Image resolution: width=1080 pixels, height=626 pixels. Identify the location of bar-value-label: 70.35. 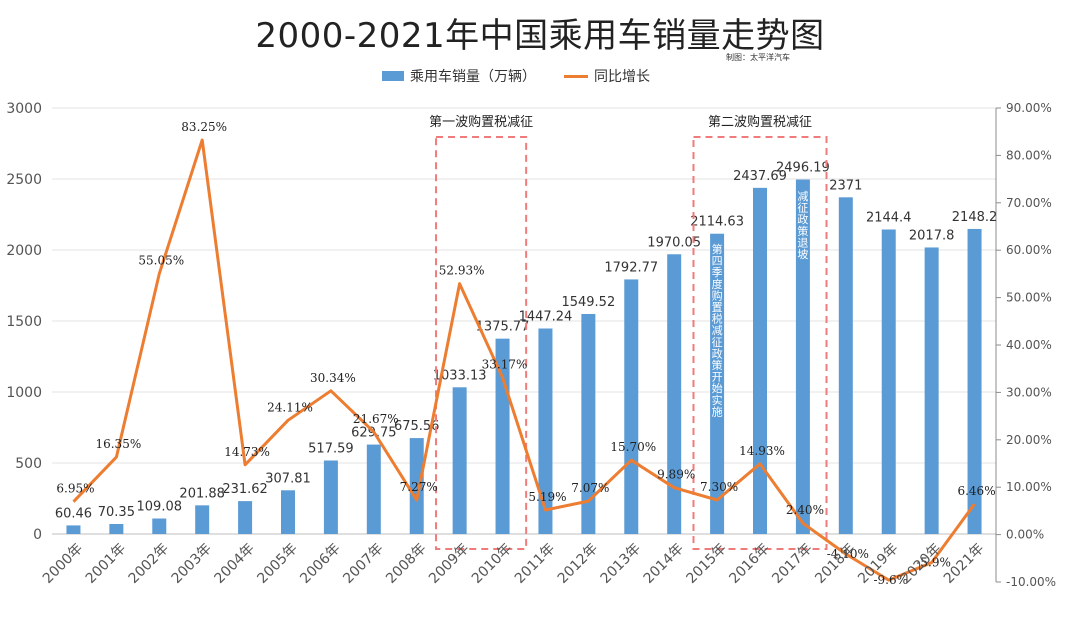
(116, 512).